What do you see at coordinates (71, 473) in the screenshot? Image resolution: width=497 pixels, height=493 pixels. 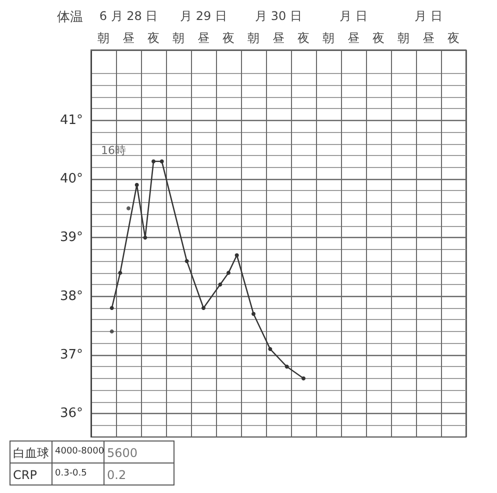 I see `text: 0.3-0.5` at bounding box center [71, 473].